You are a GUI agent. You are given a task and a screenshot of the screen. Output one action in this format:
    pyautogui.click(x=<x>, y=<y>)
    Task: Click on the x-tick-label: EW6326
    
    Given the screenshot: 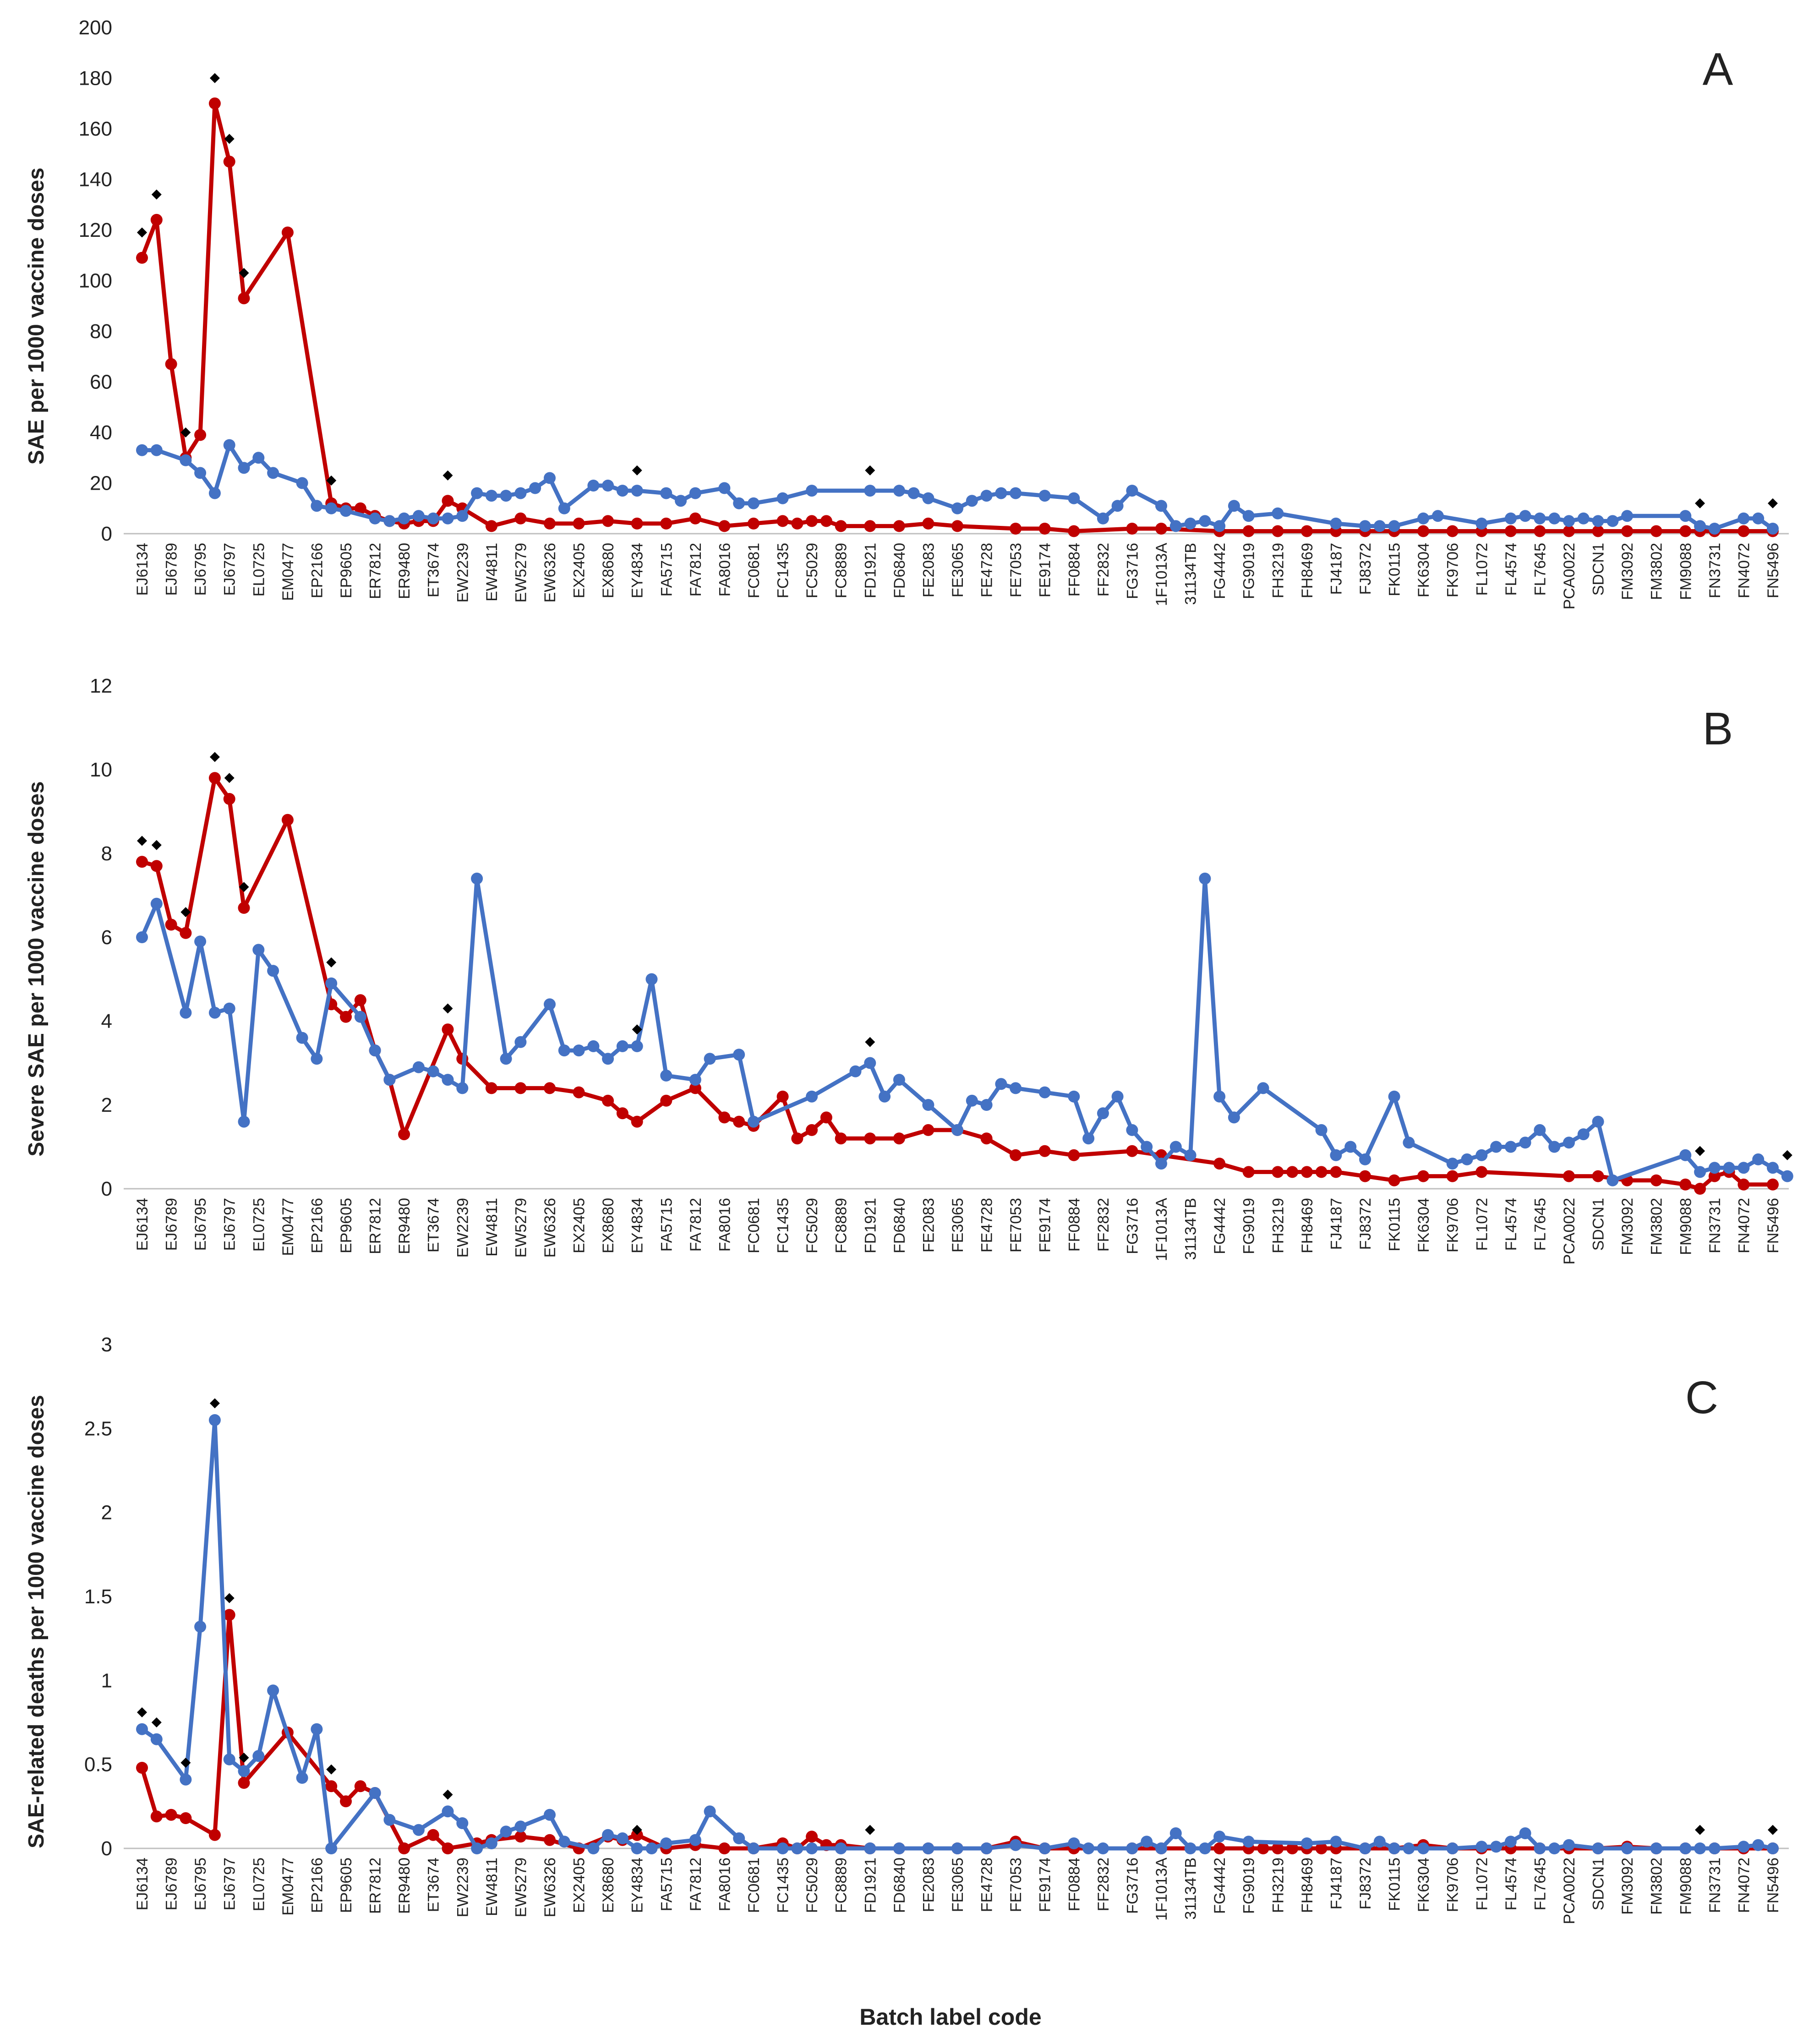 What is the action you would take?
    pyautogui.click(x=550, y=1888)
    